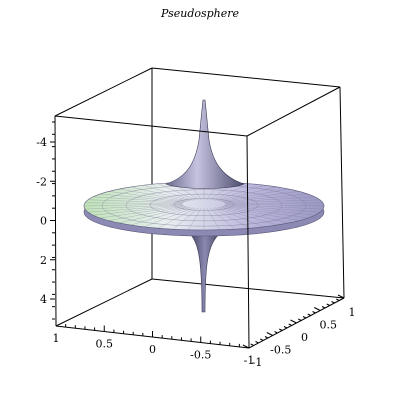  Describe the element at coordinates (205, 144) in the screenshot. I see `surface-upper-horn` at that location.